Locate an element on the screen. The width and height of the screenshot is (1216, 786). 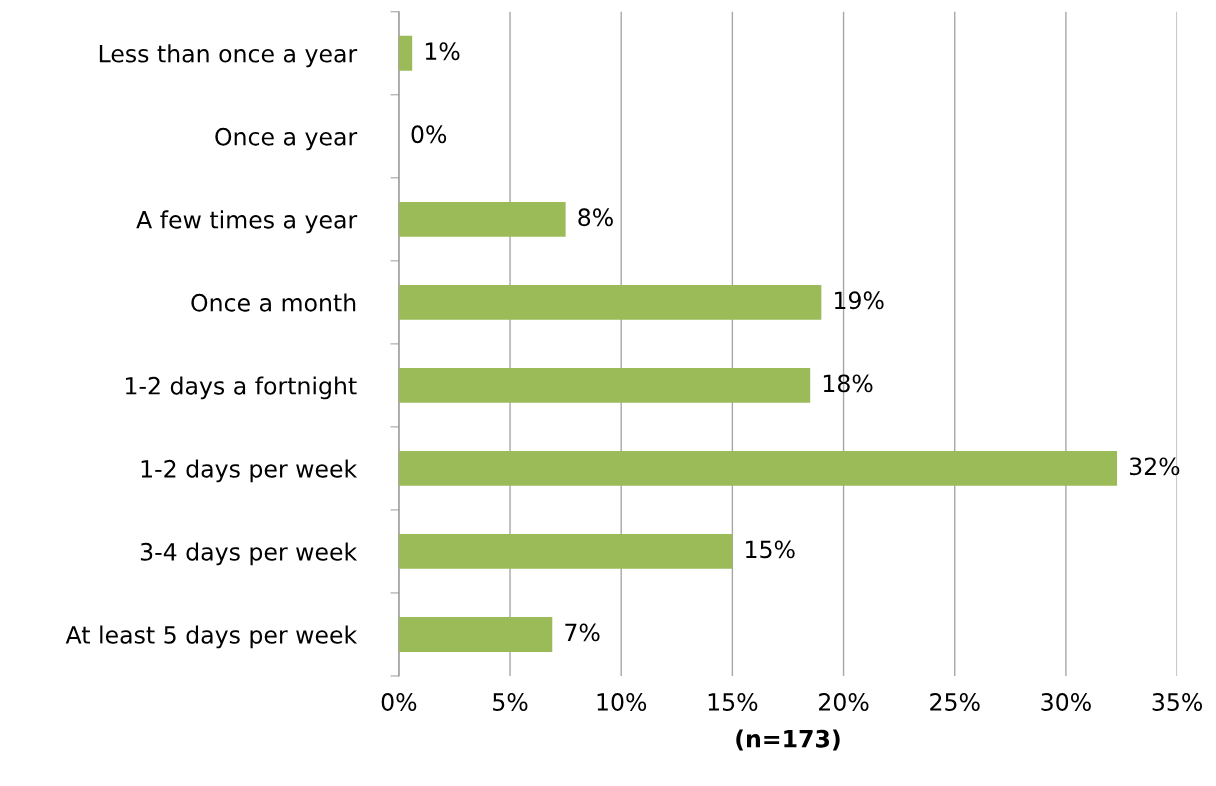
x-tick-label: 20% is located at coordinates (844, 702).